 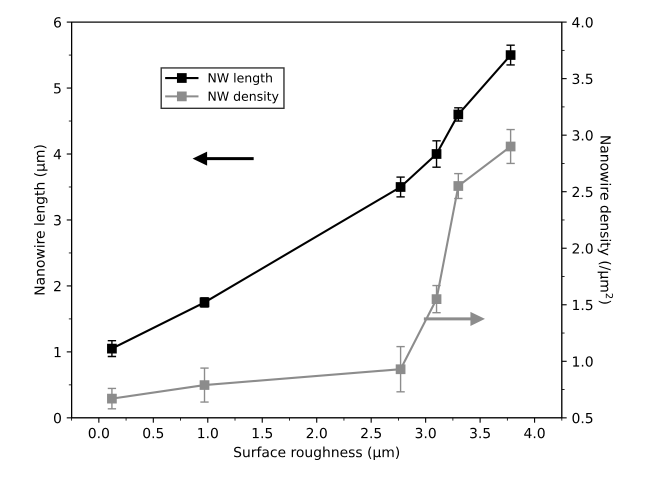 What do you see at coordinates (534, 433) in the screenshot?
I see `x-tick-label: 4.0` at bounding box center [534, 433].